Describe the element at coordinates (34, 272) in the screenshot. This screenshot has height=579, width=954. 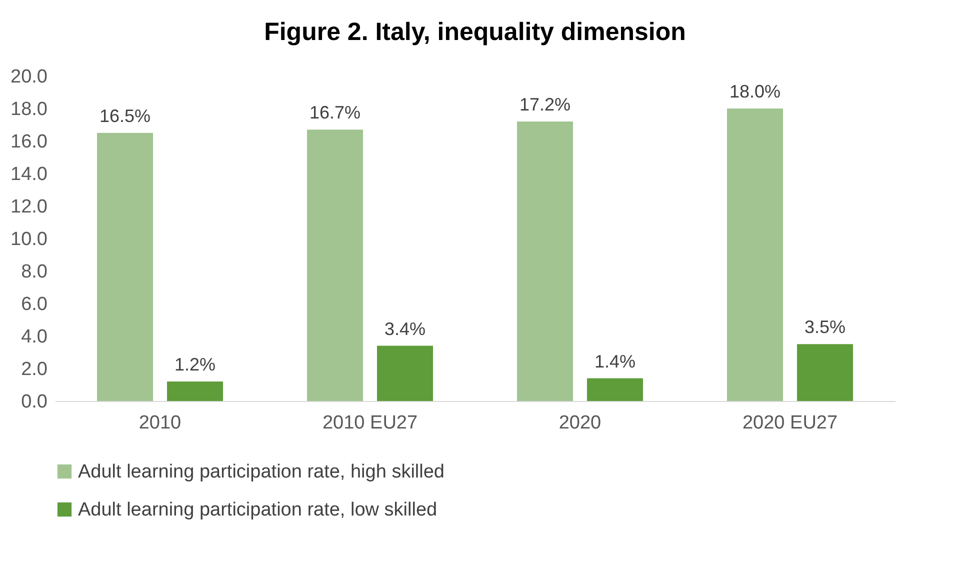
I see `y-tick-label: 8.0` at that location.